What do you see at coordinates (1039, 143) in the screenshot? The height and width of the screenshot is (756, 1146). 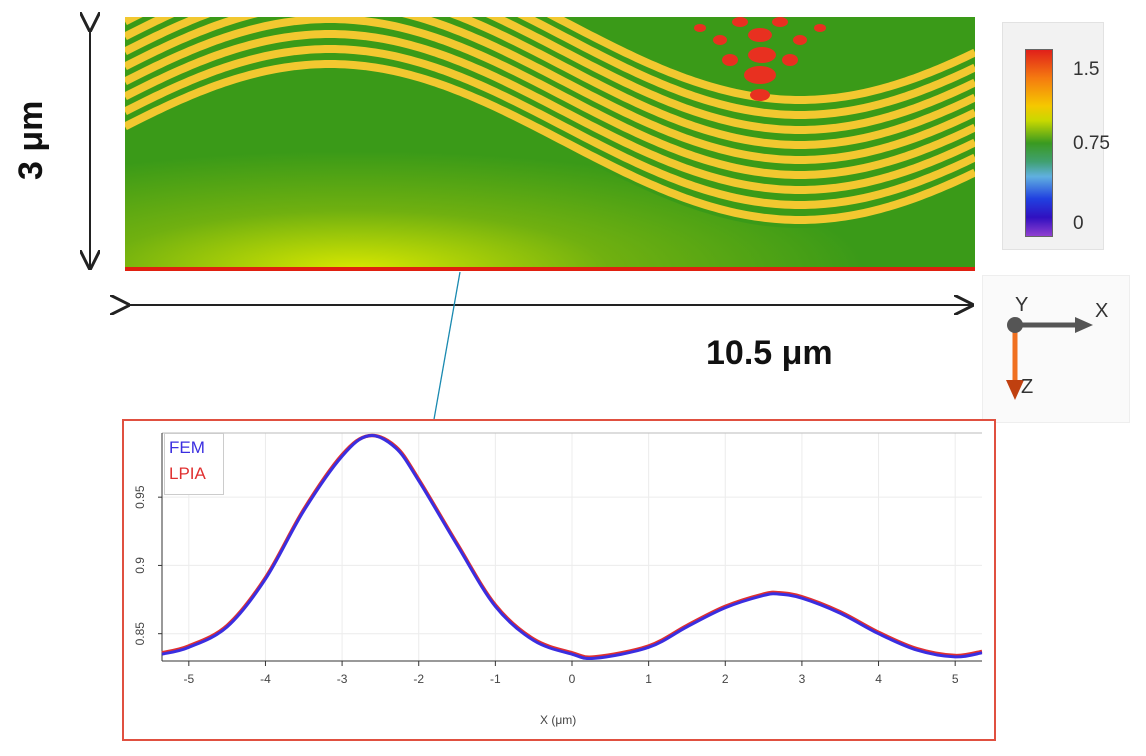 I see `colorbar-gradient` at bounding box center [1039, 143].